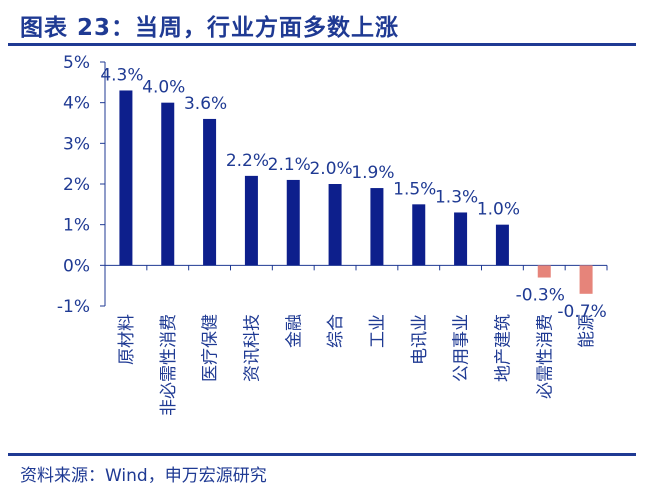  I want to click on data-label: 3.6%, so click(205, 104).